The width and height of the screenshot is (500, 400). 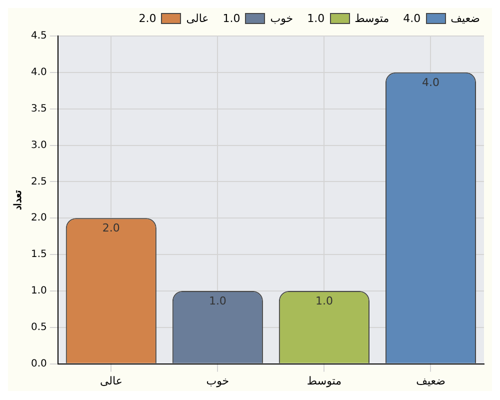 I want to click on y-tick-label: 3.0, so click(x=38, y=145).